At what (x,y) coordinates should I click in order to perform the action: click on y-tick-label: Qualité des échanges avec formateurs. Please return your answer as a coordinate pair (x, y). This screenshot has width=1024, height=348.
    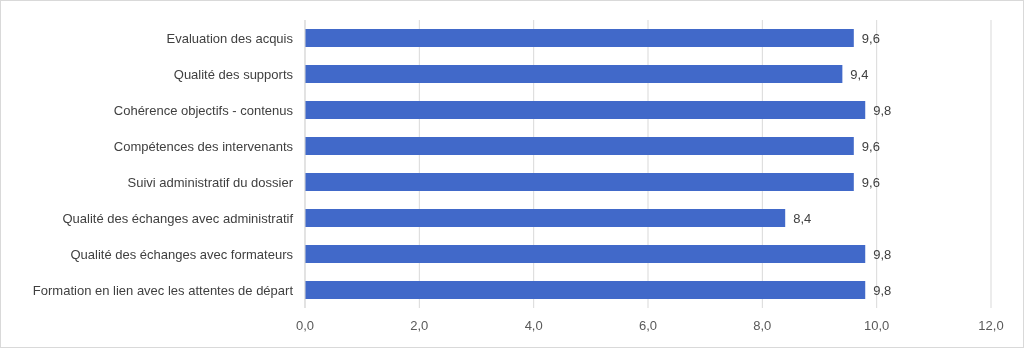
    Looking at the image, I should click on (182, 254).